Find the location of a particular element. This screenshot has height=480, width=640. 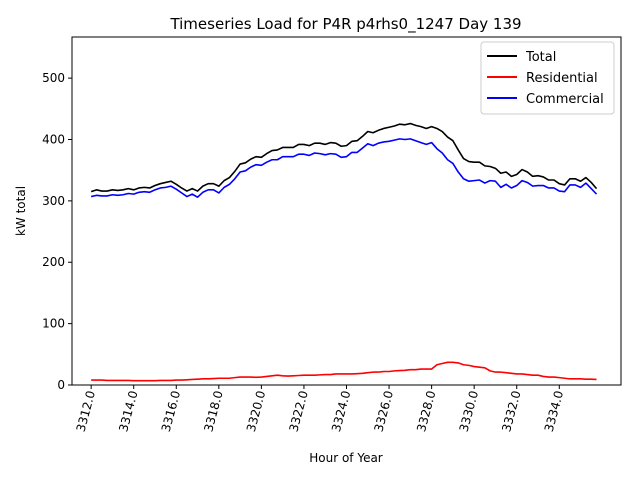

legend: Total Residential Commercial is located at coordinates (547, 78).